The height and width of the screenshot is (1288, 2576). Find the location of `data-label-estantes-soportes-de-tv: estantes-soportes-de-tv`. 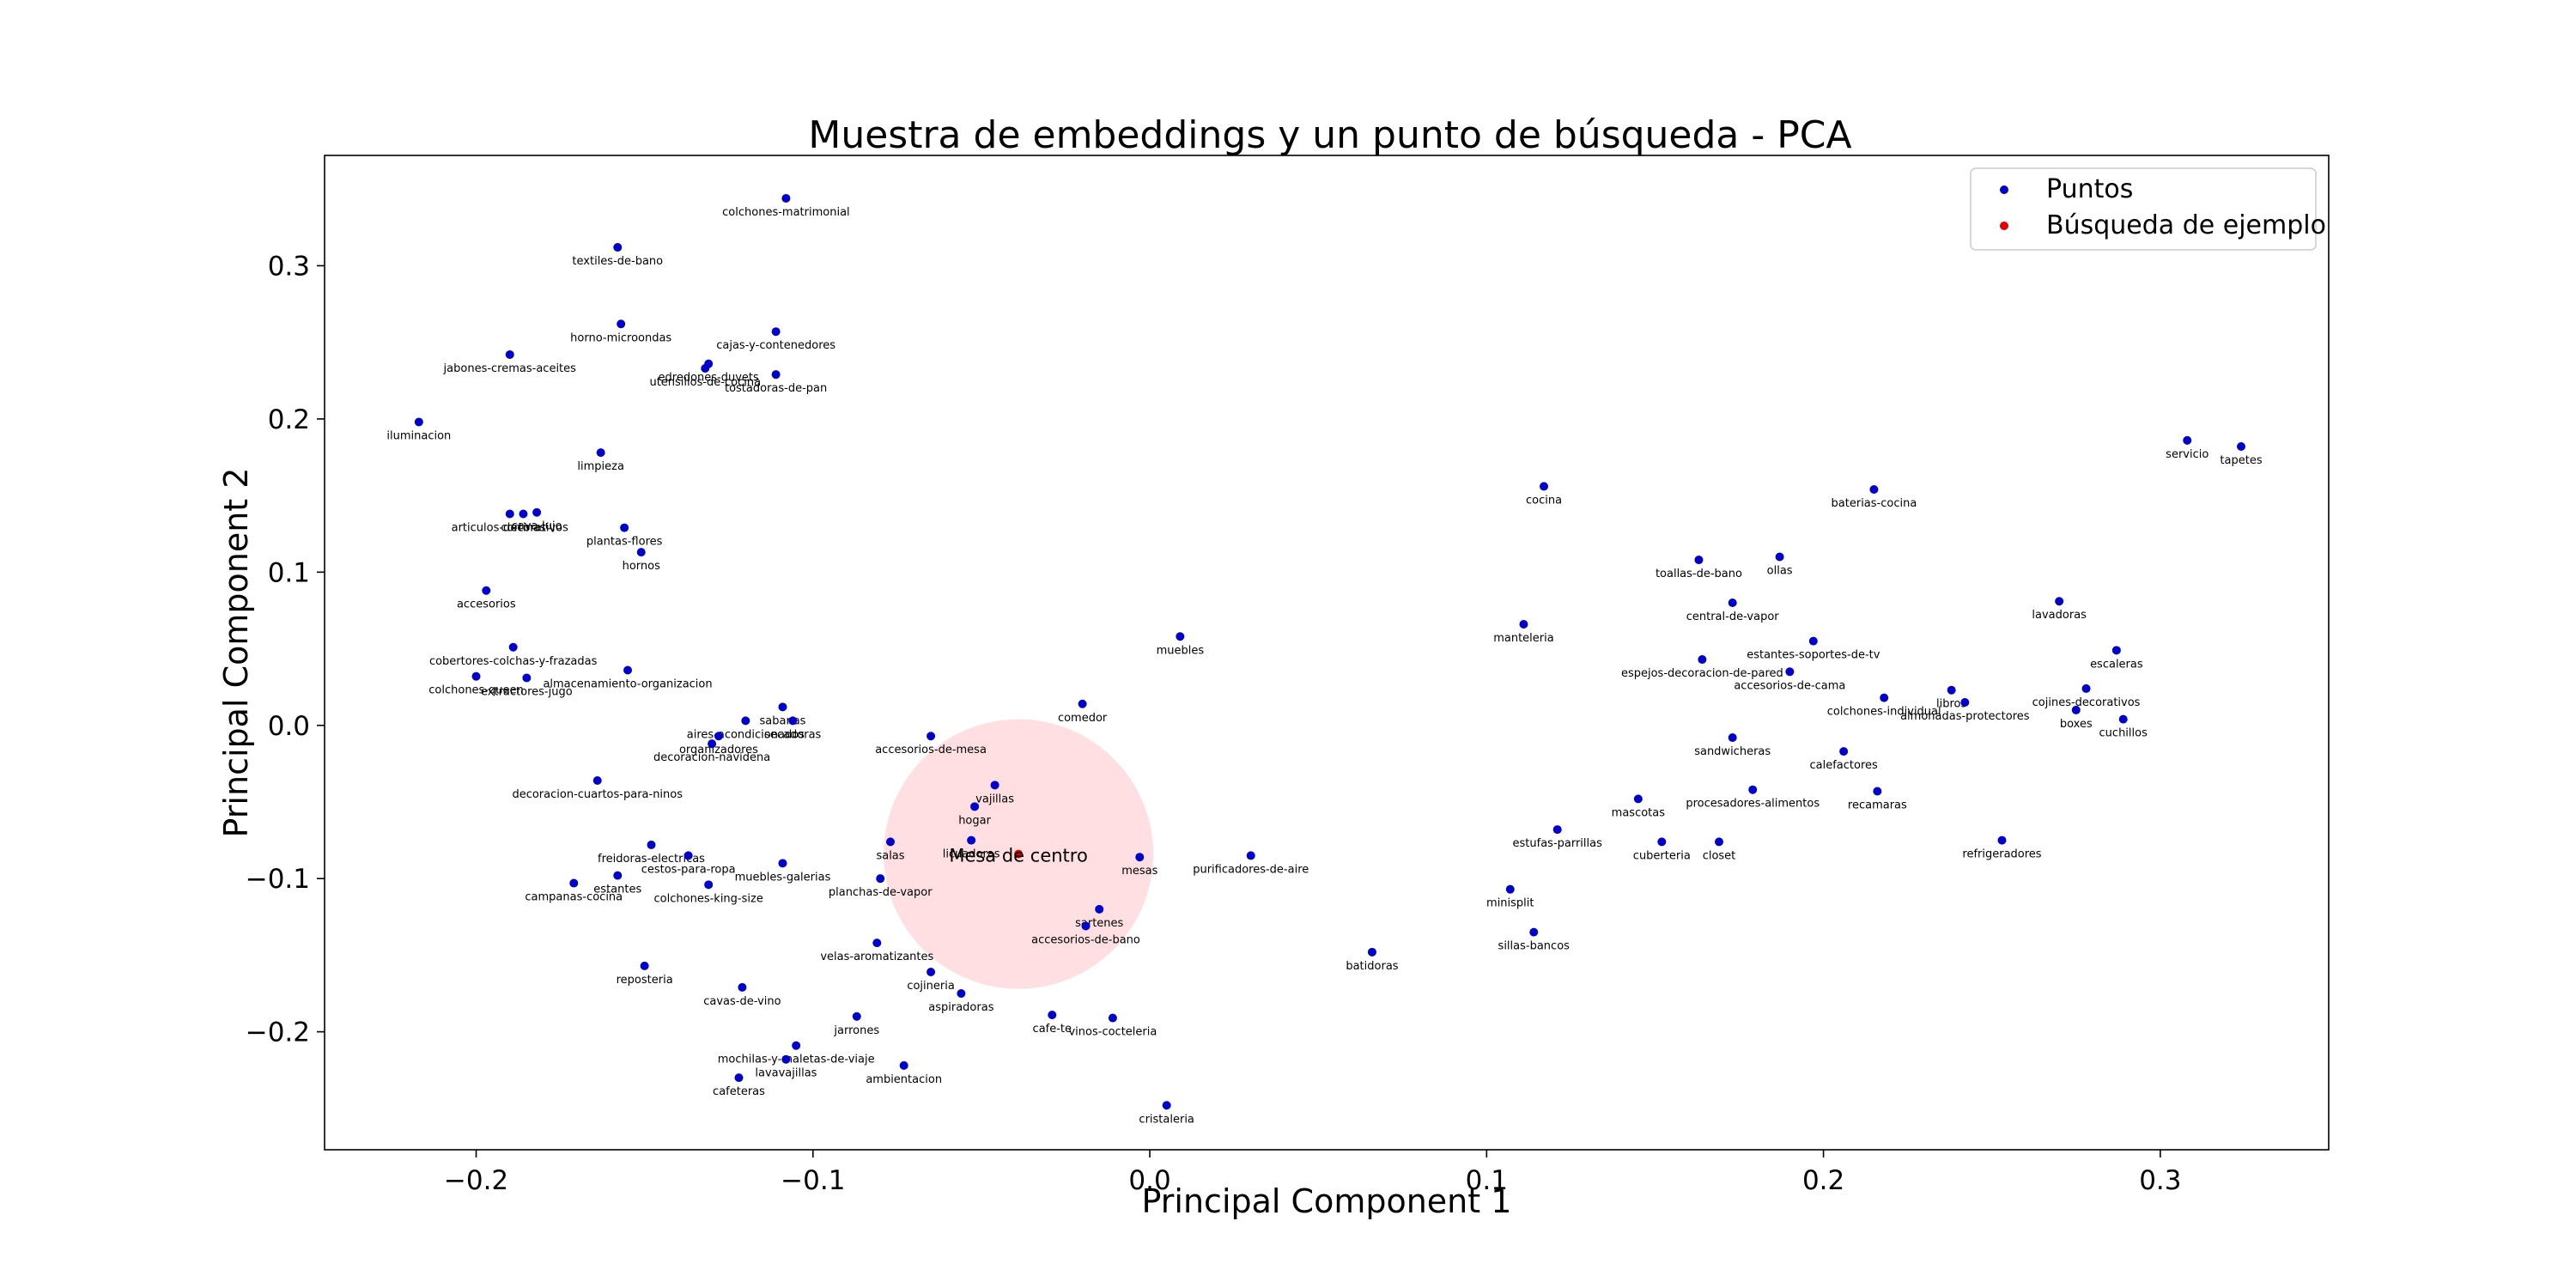

data-label-estantes-soportes-de-tv: estantes-soportes-de-tv is located at coordinates (1814, 655).